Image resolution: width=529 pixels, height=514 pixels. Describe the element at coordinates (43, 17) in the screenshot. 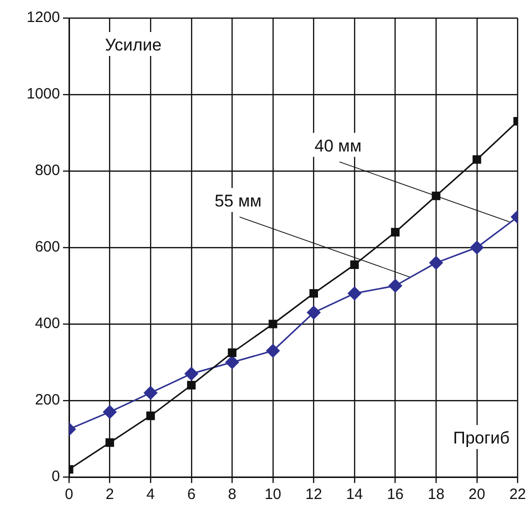

I see `y-tick-label: 1200` at that location.